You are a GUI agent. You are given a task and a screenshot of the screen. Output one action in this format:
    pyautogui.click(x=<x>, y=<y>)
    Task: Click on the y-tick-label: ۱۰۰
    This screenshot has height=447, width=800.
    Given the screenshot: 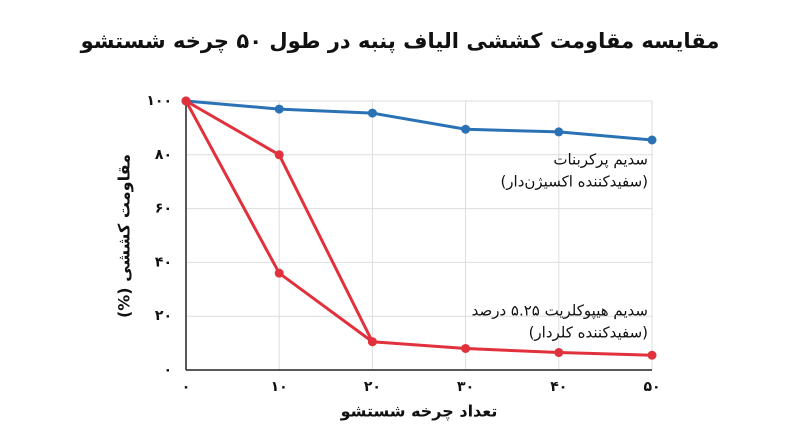 What is the action you would take?
    pyautogui.click(x=159, y=101)
    